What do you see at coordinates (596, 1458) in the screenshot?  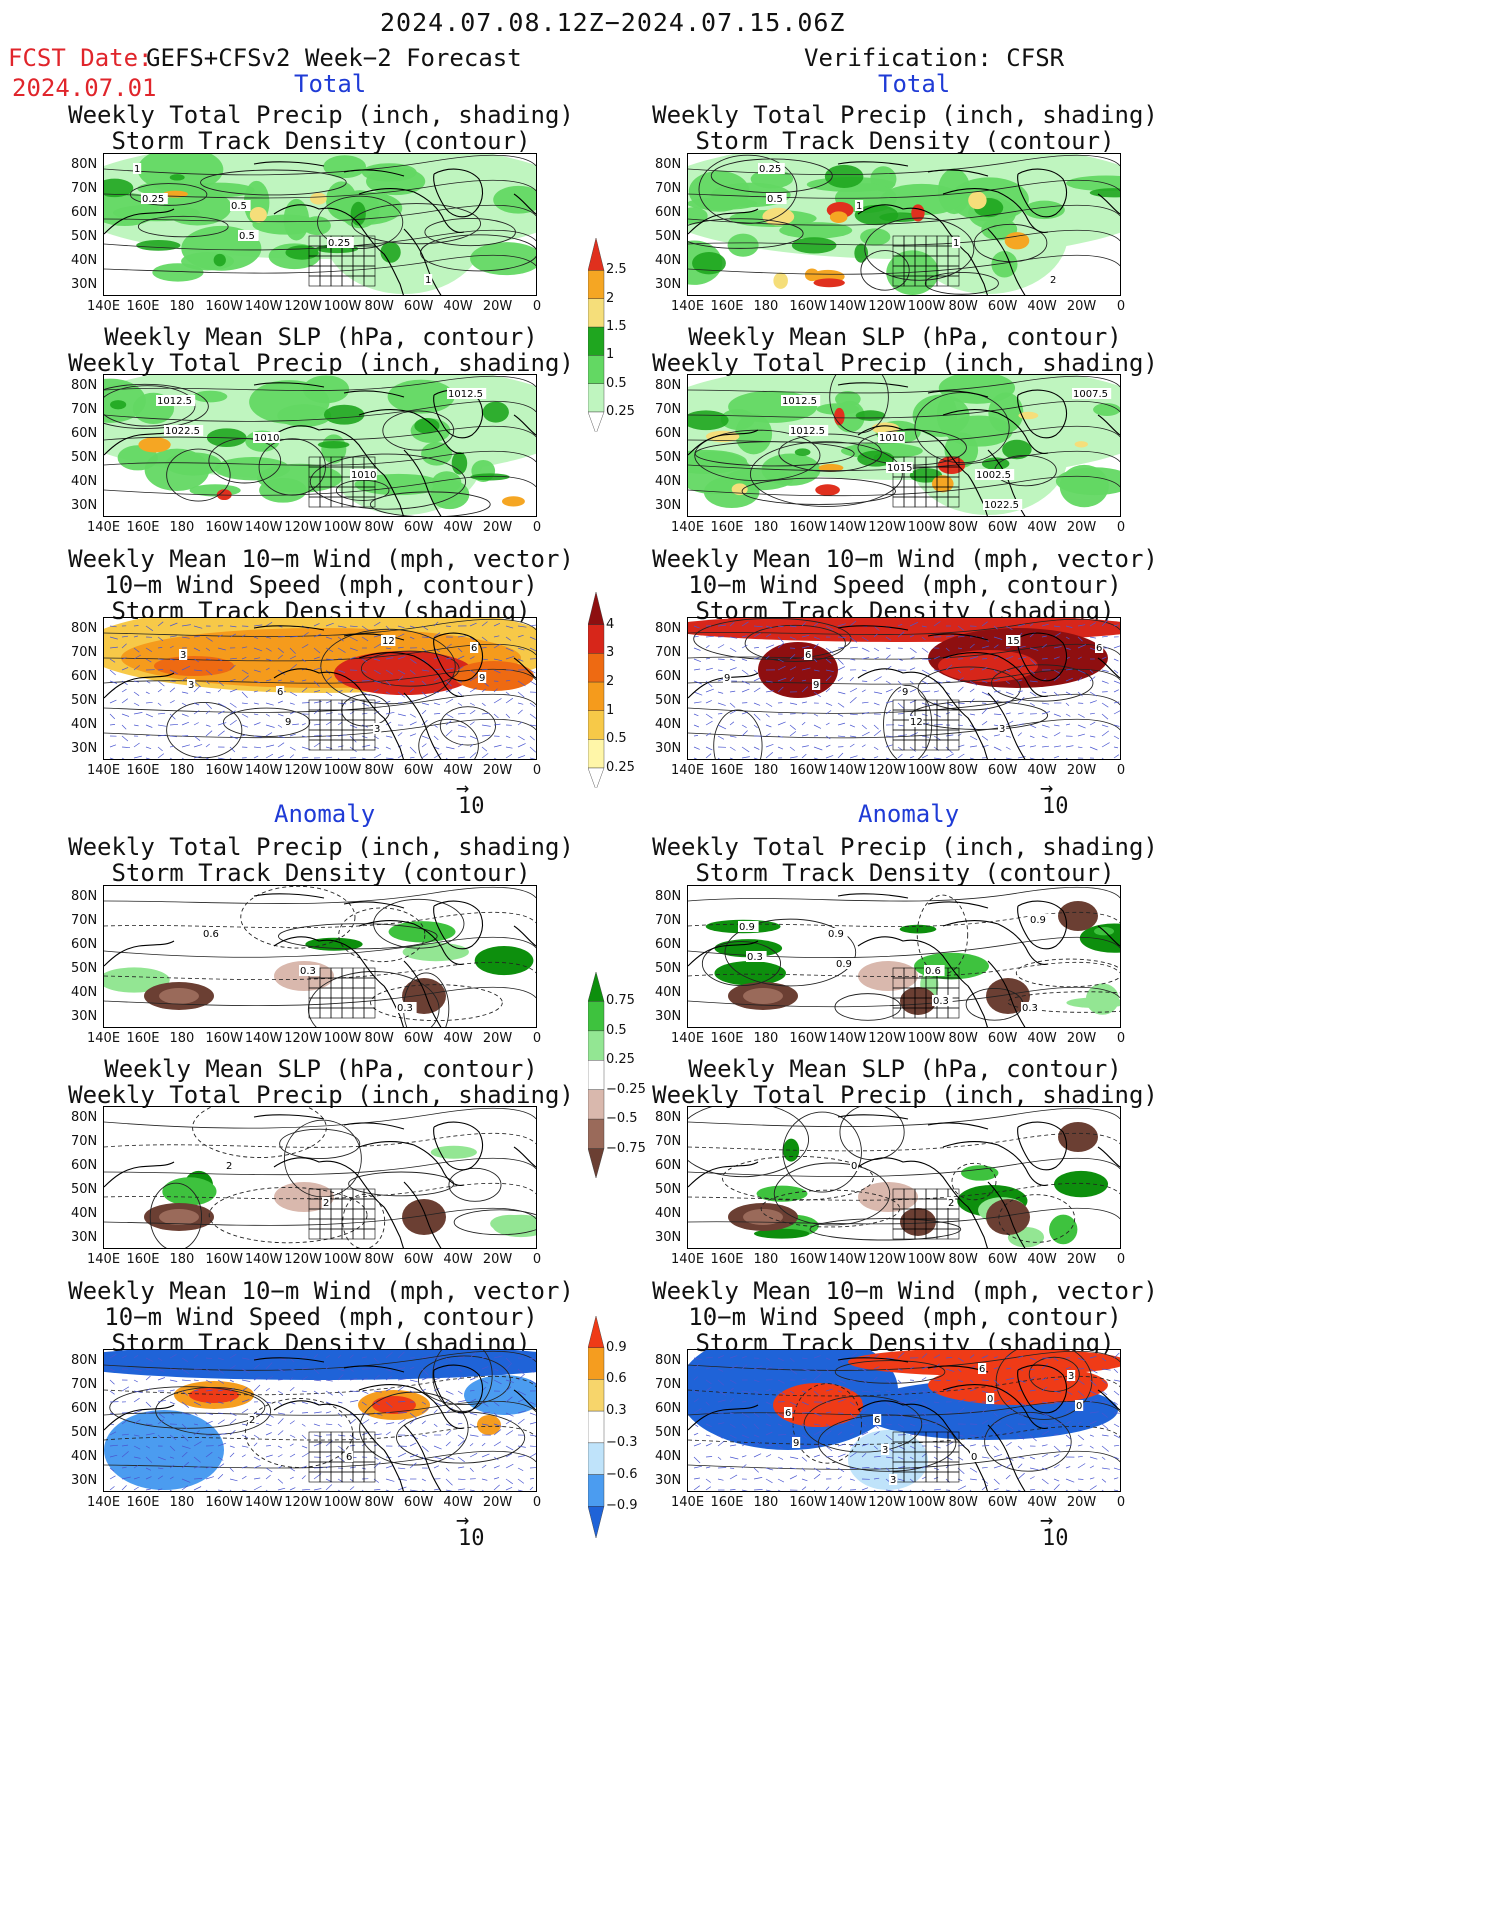 I see `colorbar-segment` at bounding box center [596, 1458].